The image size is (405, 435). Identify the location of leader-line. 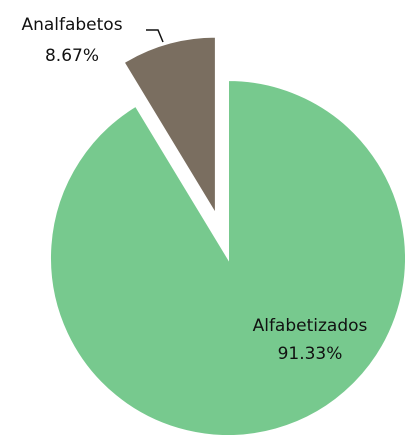
(155, 36).